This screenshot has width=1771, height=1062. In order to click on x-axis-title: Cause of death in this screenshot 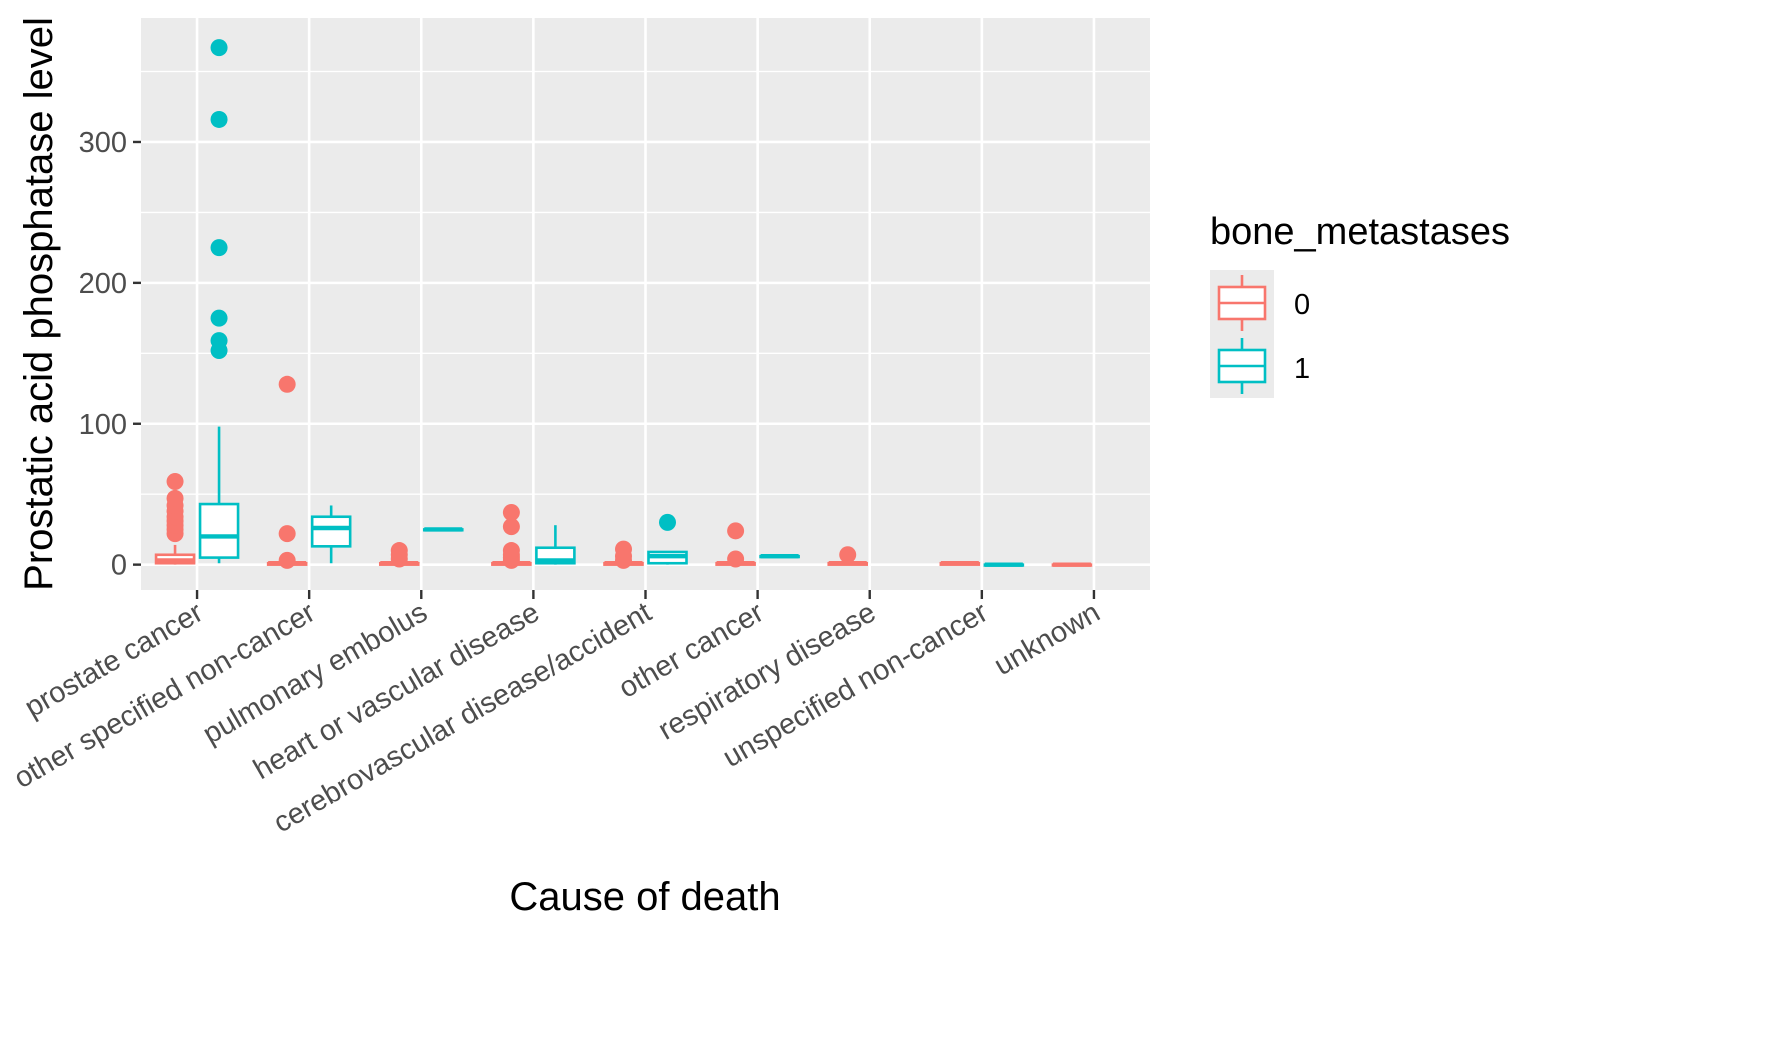, I will do `click(644, 897)`.